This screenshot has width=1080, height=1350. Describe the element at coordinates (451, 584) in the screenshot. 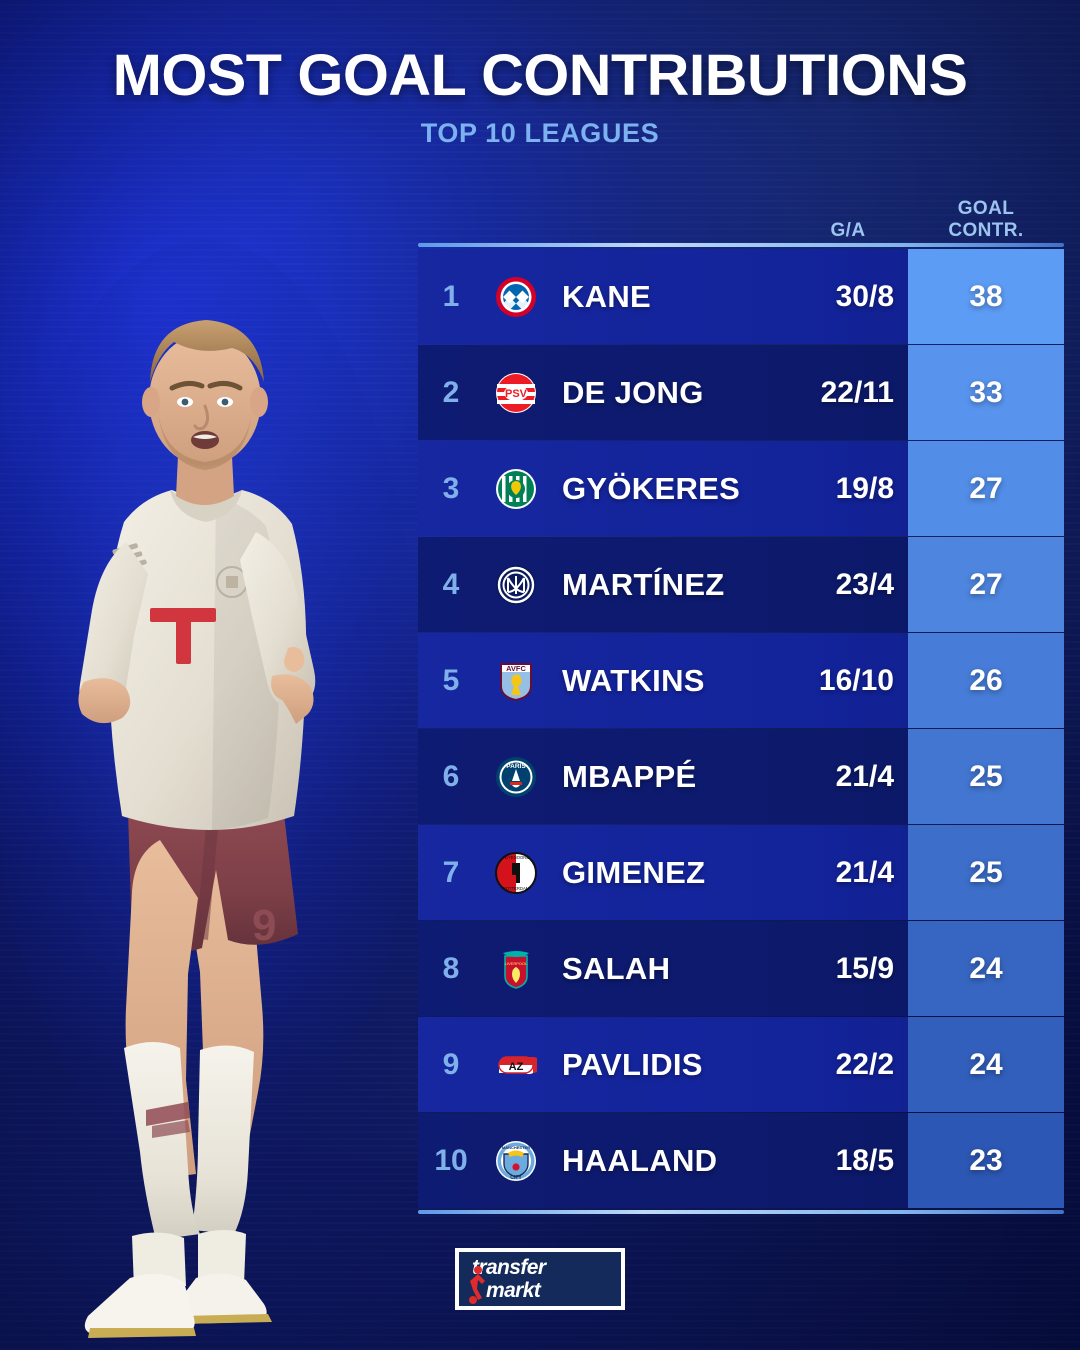

I see `row-rank: 4` at that location.